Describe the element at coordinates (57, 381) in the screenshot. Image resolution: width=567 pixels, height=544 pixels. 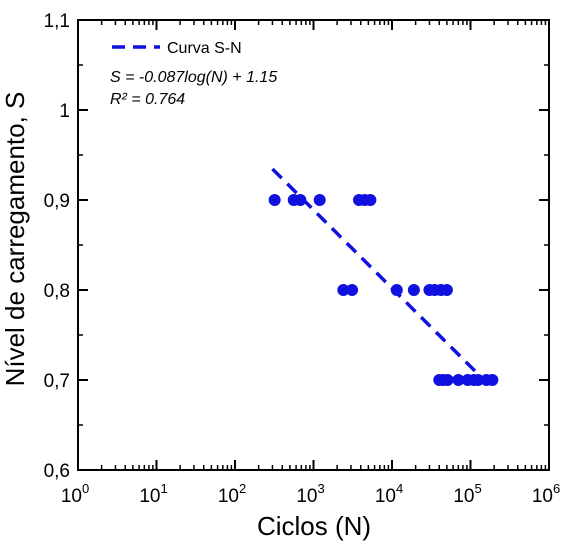
I see `y-tick-label: 0,7` at that location.